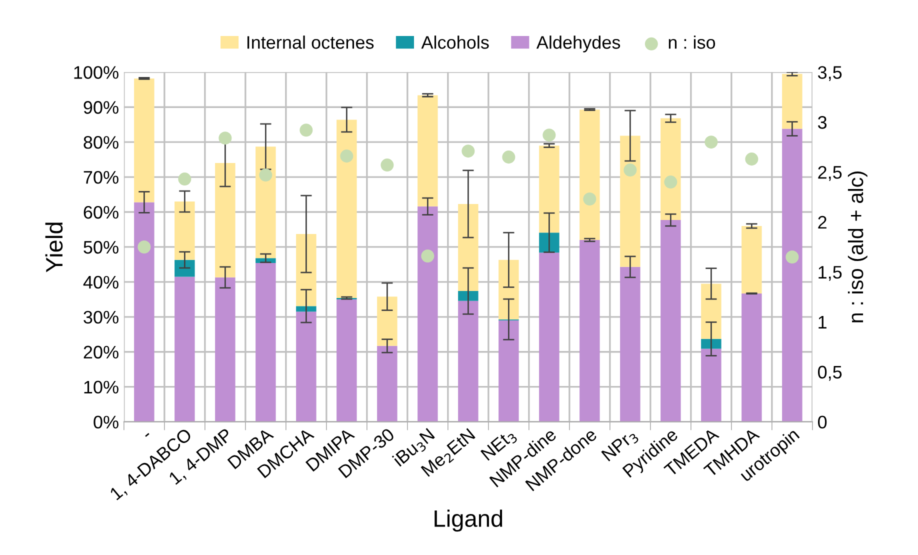 The image size is (918, 555). What do you see at coordinates (101, 212) in the screenshot?
I see `y-tick-label: 60%` at bounding box center [101, 212].